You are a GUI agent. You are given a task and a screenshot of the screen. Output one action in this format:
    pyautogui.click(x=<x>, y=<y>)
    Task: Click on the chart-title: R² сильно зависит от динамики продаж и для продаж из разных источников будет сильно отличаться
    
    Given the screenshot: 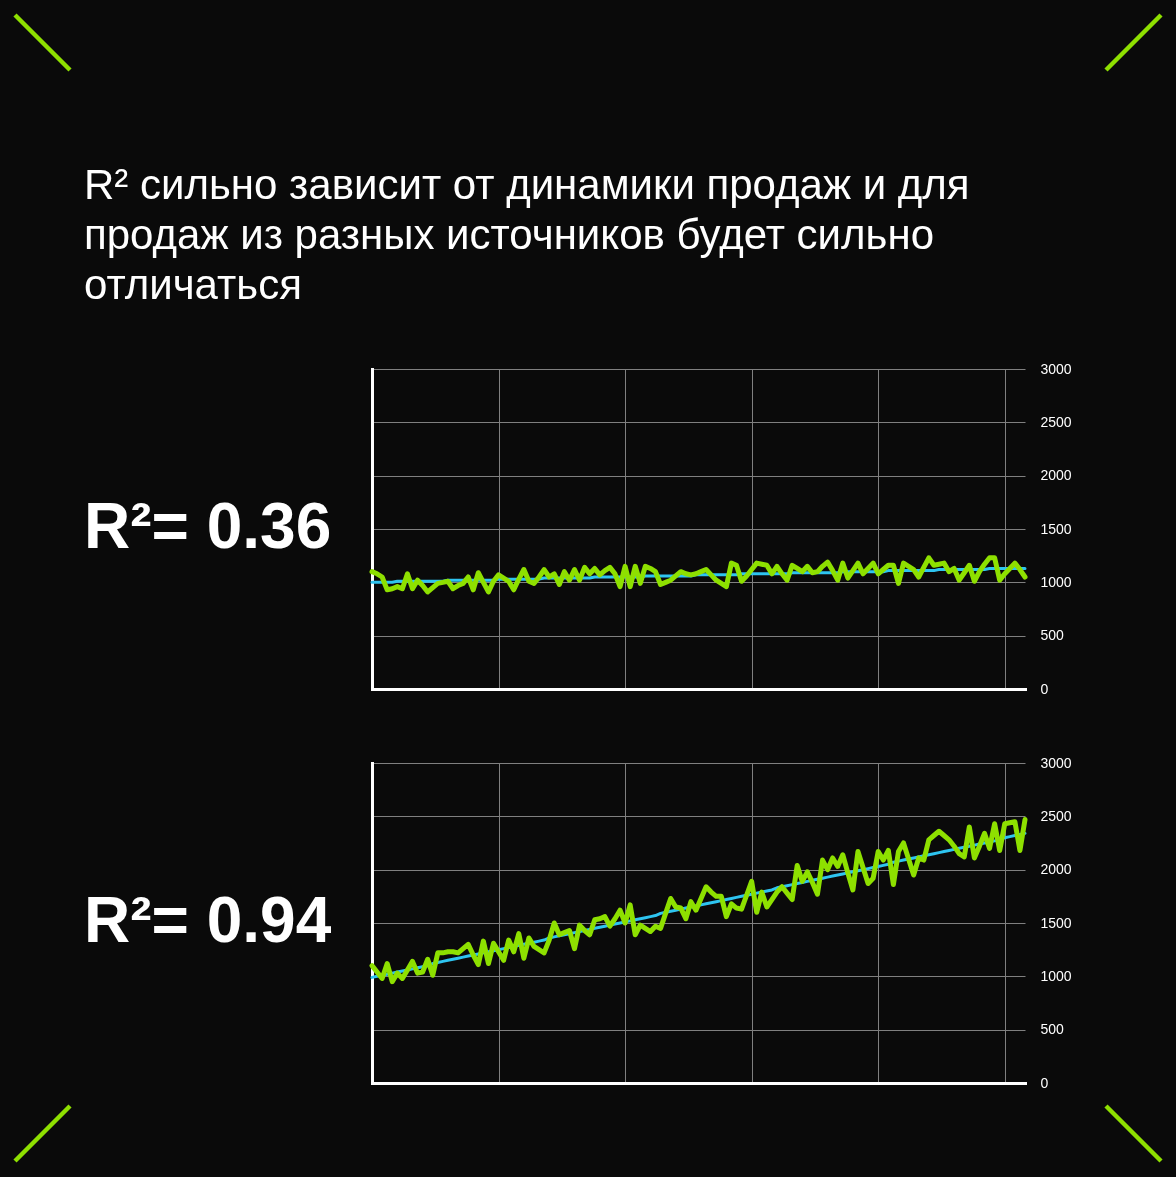 What is the action you would take?
    pyautogui.click(x=527, y=235)
    